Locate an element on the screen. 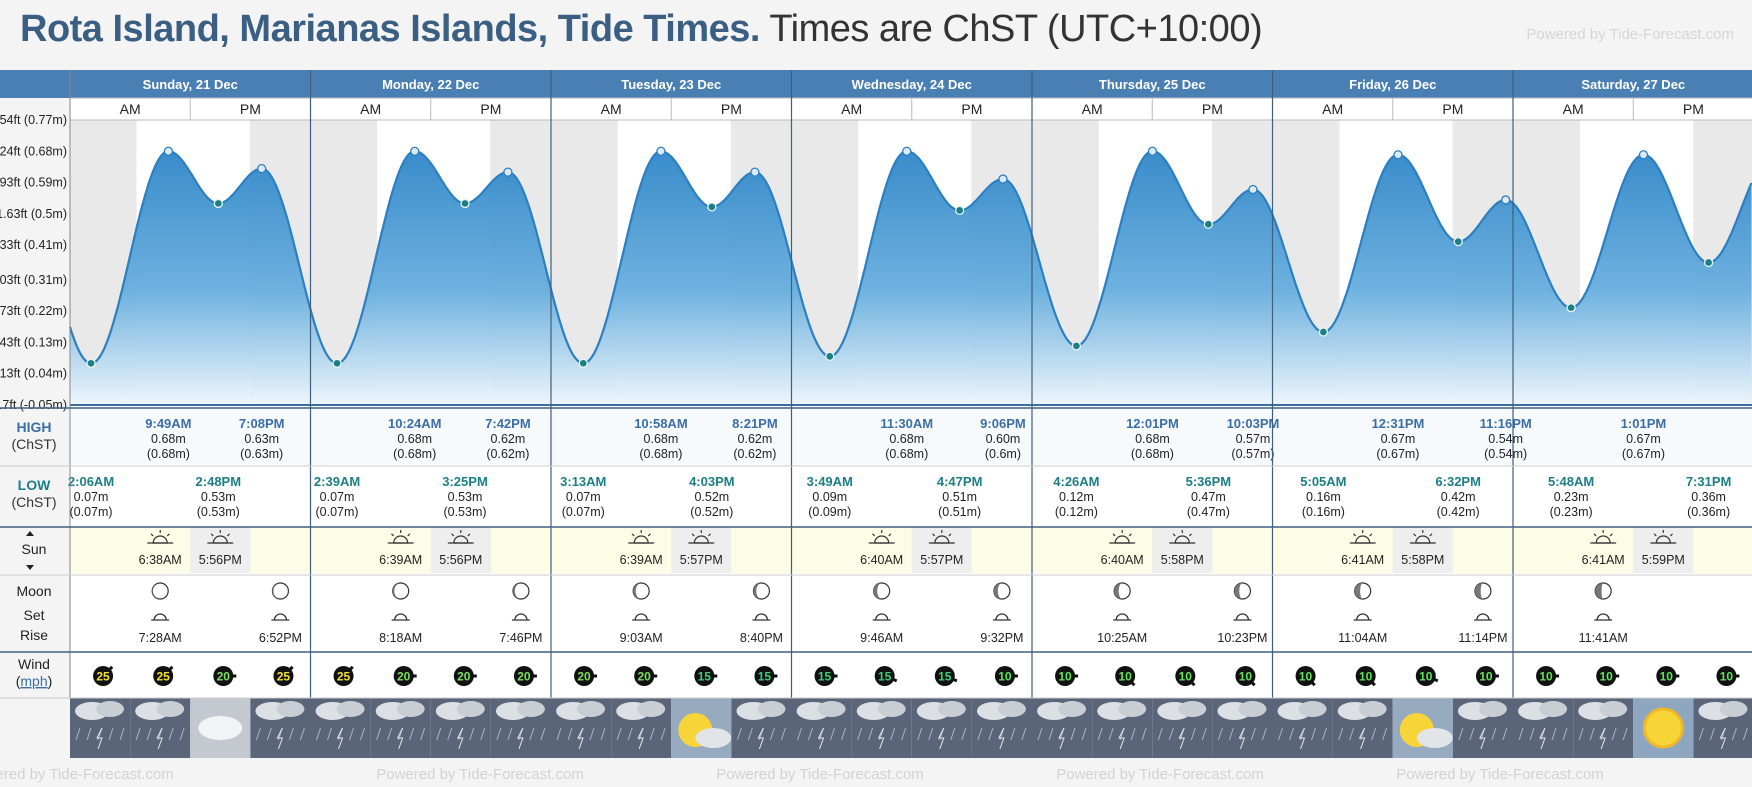 The height and width of the screenshot is (787, 1752). day-header-label: Wednesday, 24 Dec is located at coordinates (912, 84).